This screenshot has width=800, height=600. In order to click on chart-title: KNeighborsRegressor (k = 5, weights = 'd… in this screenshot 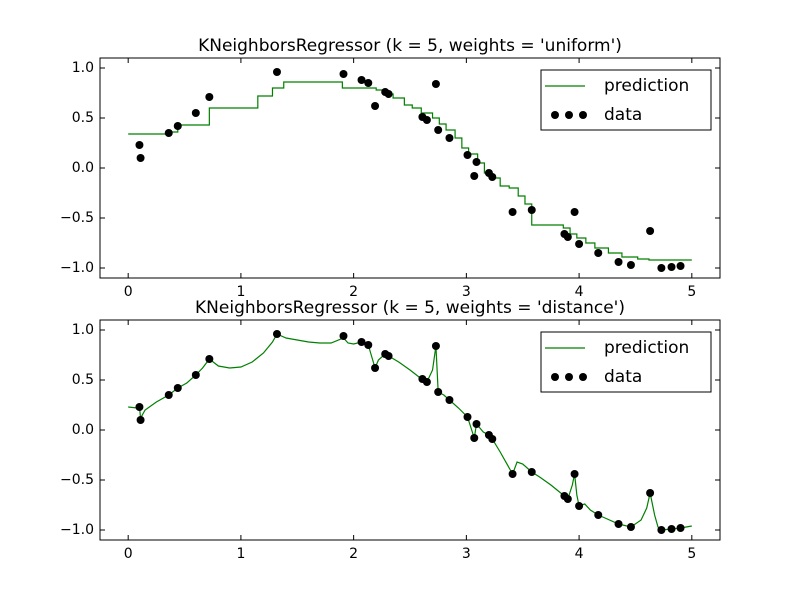, I will do `click(410, 308)`.